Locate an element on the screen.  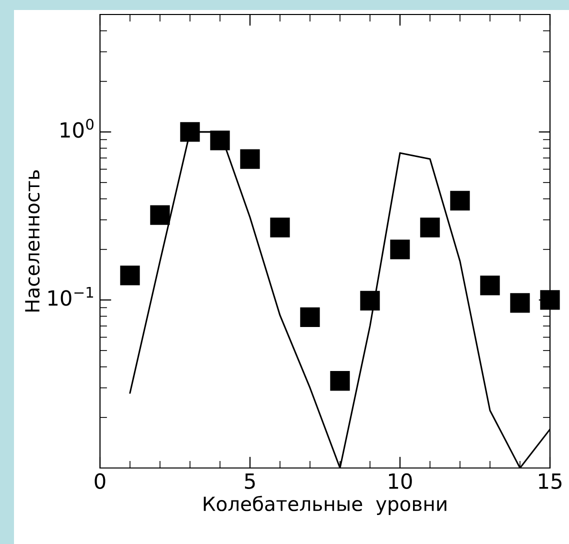
x-tick-label: 5 is located at coordinates (249, 481).